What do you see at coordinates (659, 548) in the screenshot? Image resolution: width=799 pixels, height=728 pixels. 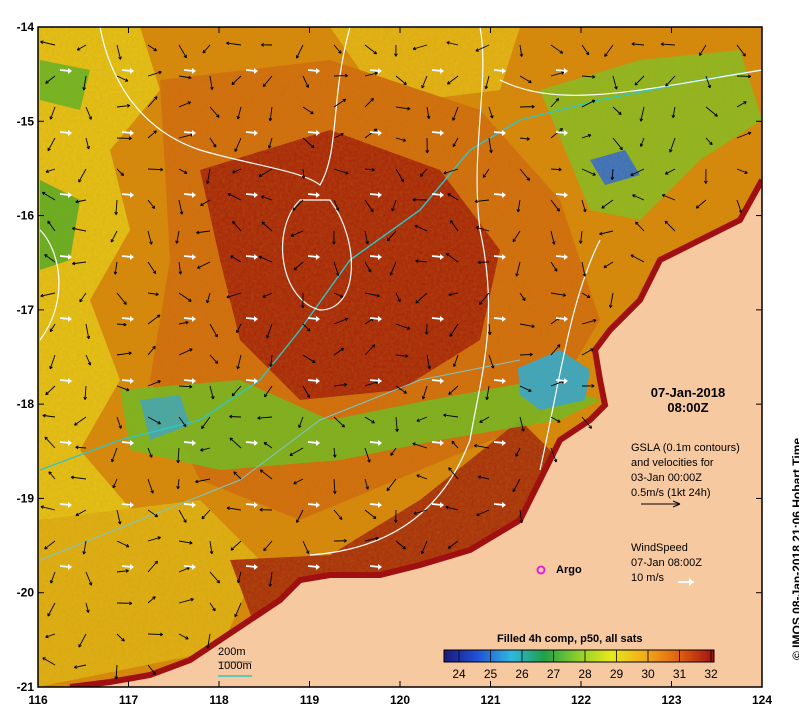 I see `wind-line-1: WindSpeed` at bounding box center [659, 548].